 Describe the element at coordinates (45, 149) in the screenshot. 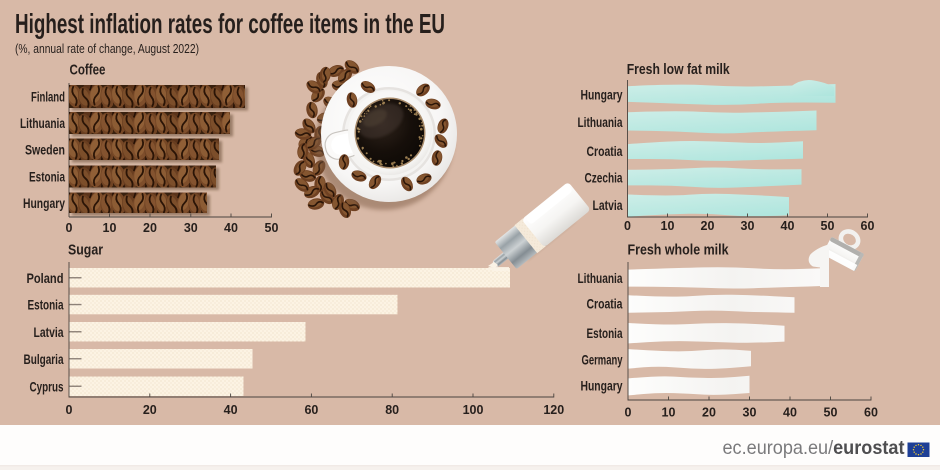

I see `svg-text: Sweden` at that location.